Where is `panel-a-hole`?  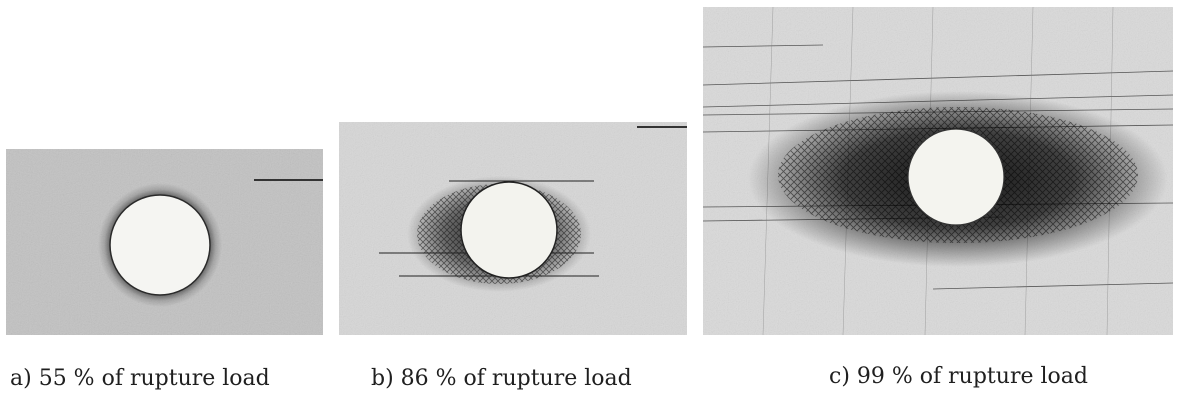 panel-a-hole is located at coordinates (160, 245).